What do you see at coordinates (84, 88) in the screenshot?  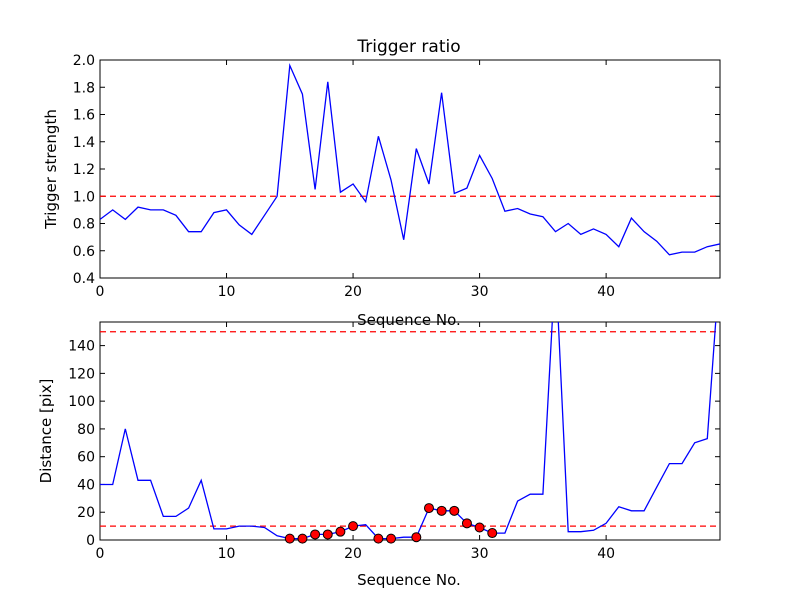 I see `y-tick-label: 1.8` at bounding box center [84, 88].